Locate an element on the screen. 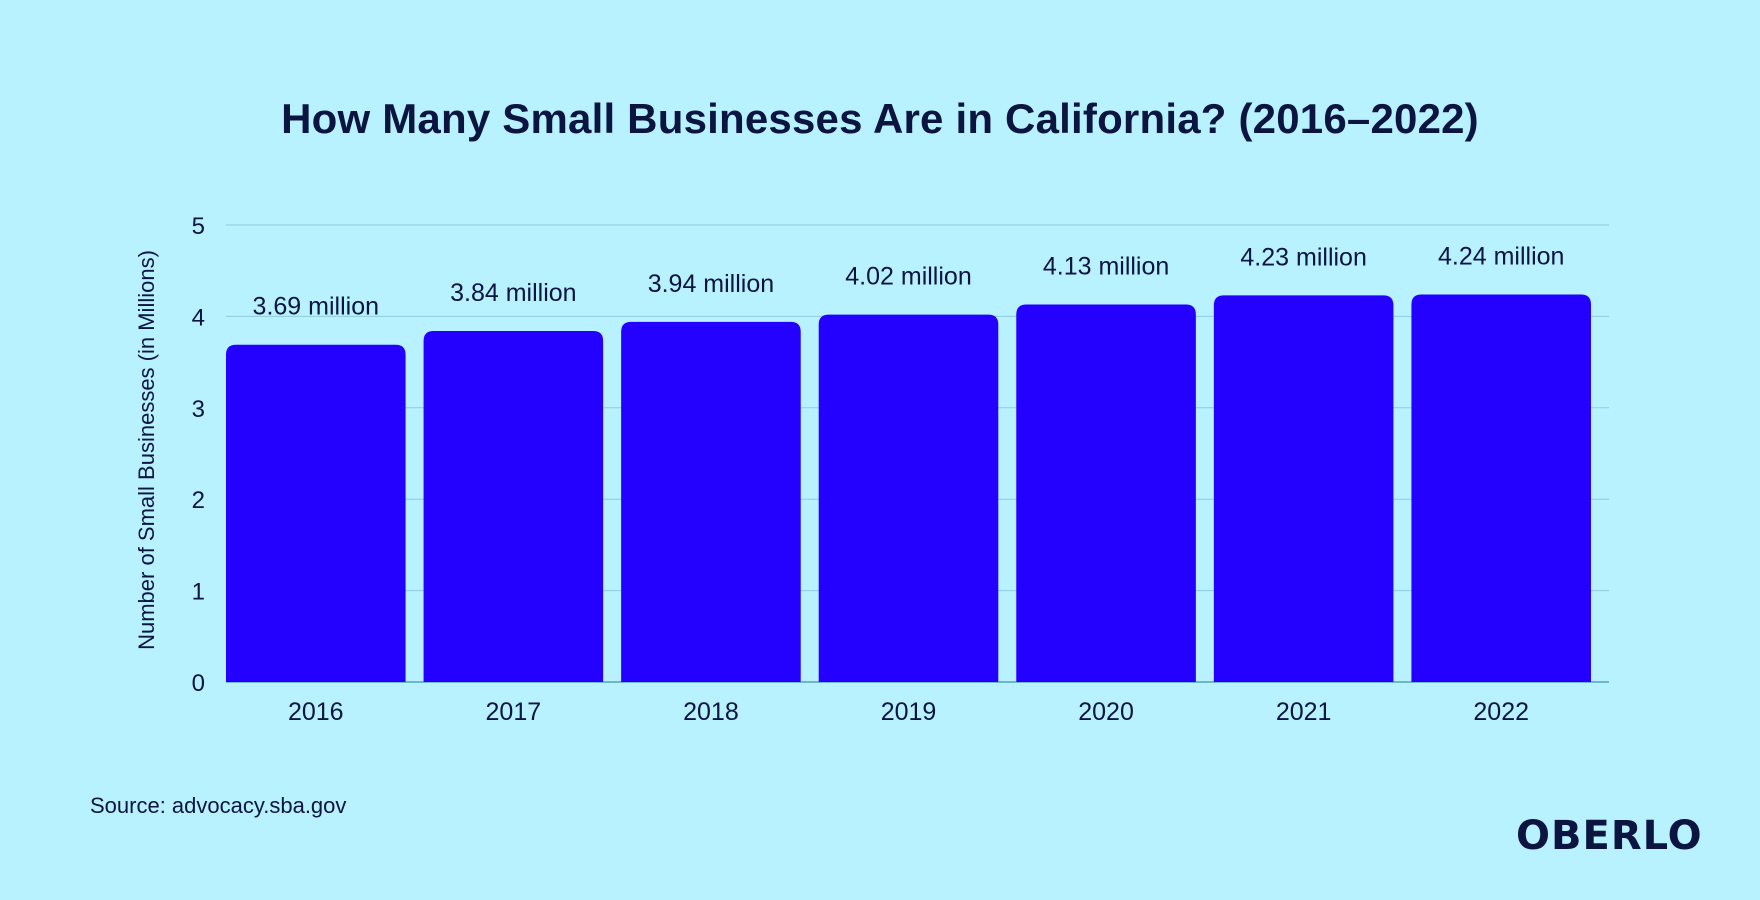 Image resolution: width=1760 pixels, height=900 pixels. data-label: 4.13 million is located at coordinates (1106, 267).